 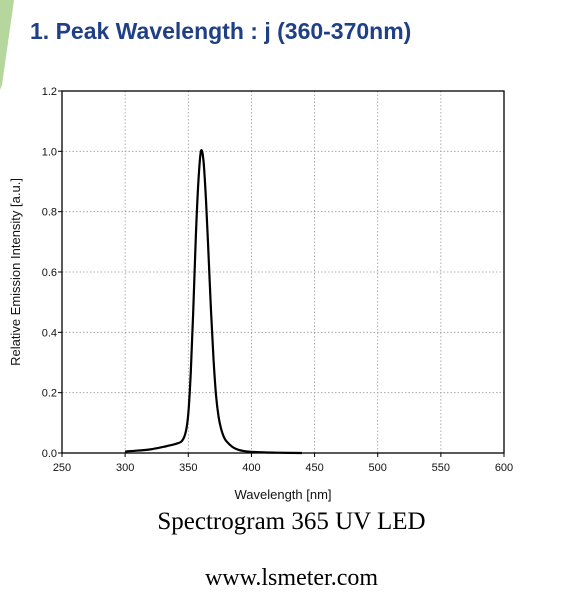 I want to click on x-tick-label: 250, so click(x=62, y=468).